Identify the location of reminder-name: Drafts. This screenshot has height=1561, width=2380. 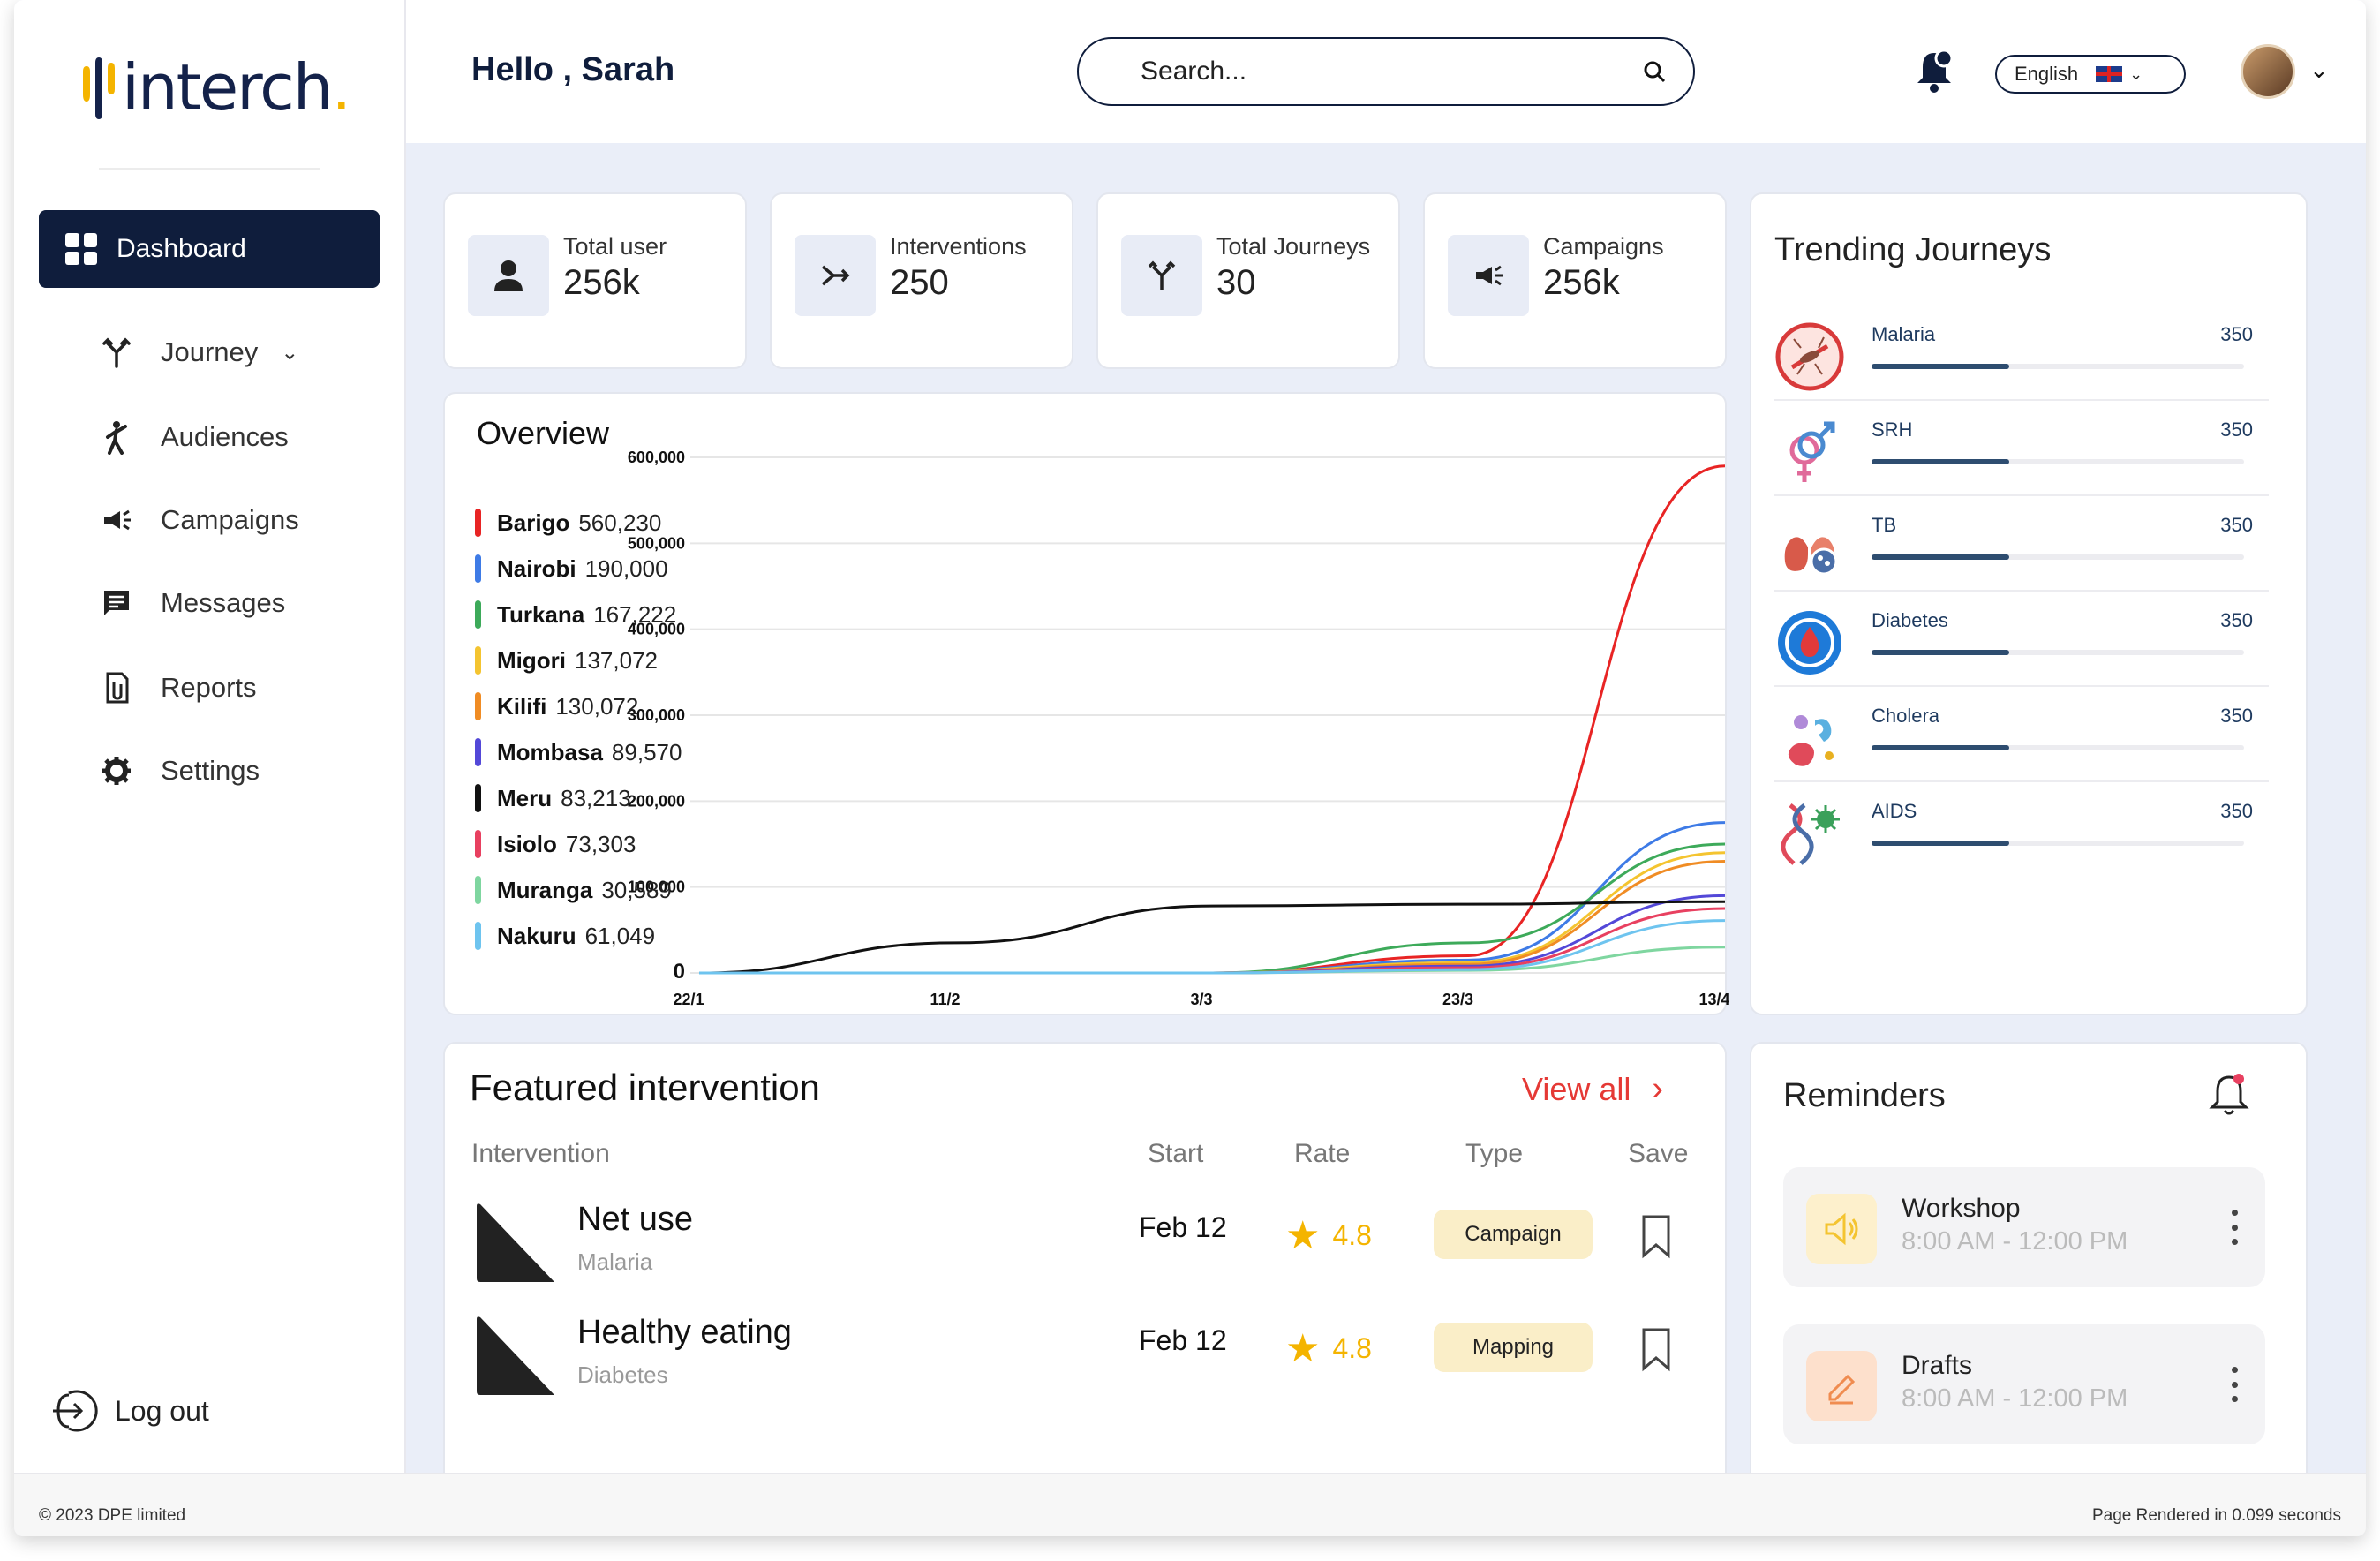
(1938, 1365).